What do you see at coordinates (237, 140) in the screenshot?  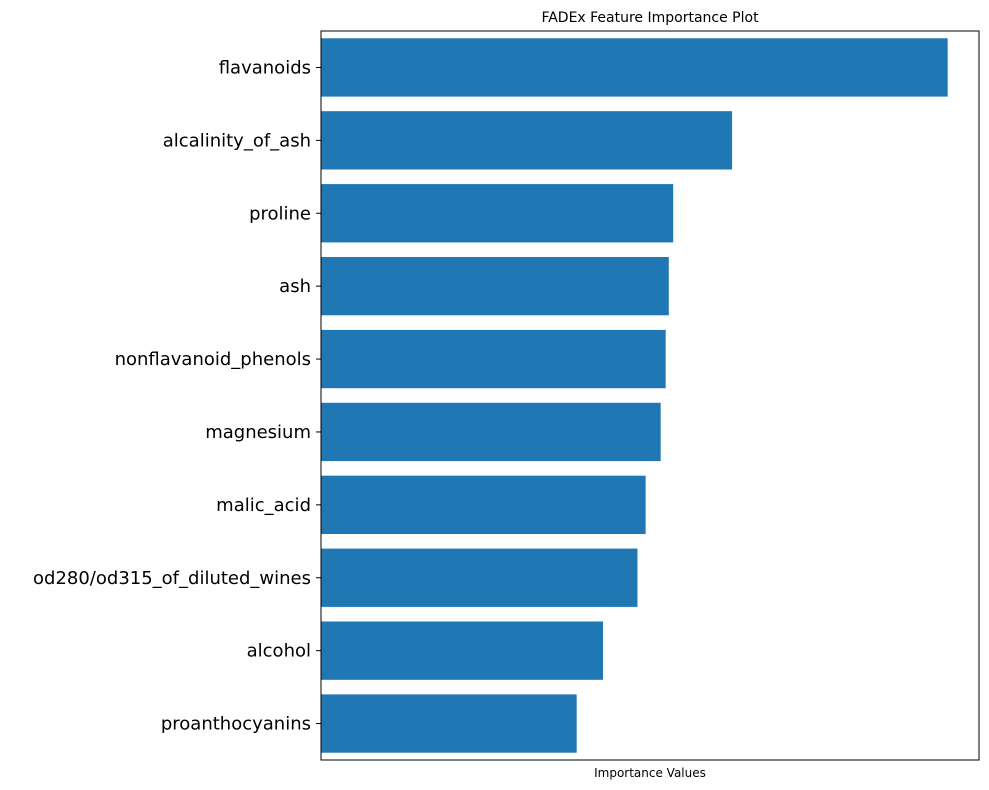 I see `y-tick-label-1: alcalinity_of_ash` at bounding box center [237, 140].